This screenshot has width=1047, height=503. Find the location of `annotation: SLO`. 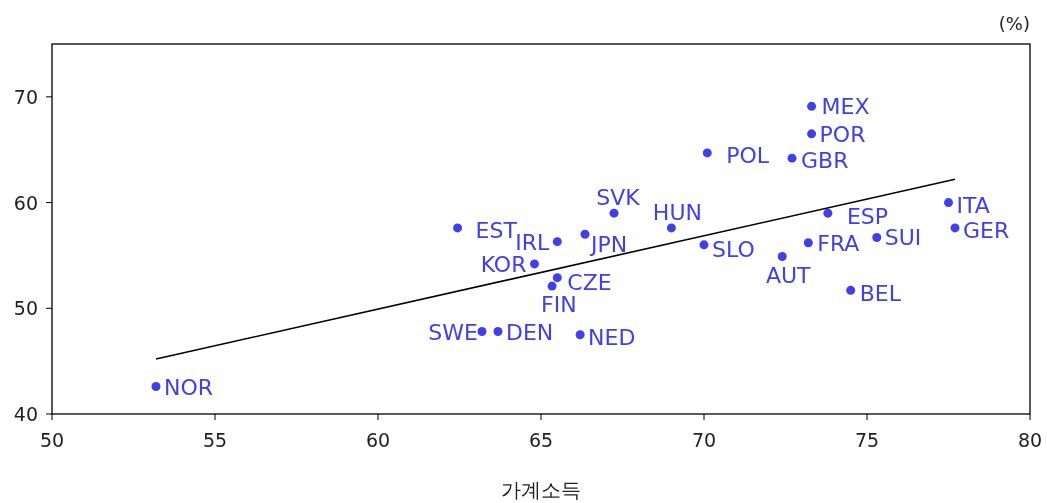

annotation: SLO is located at coordinates (733, 249).